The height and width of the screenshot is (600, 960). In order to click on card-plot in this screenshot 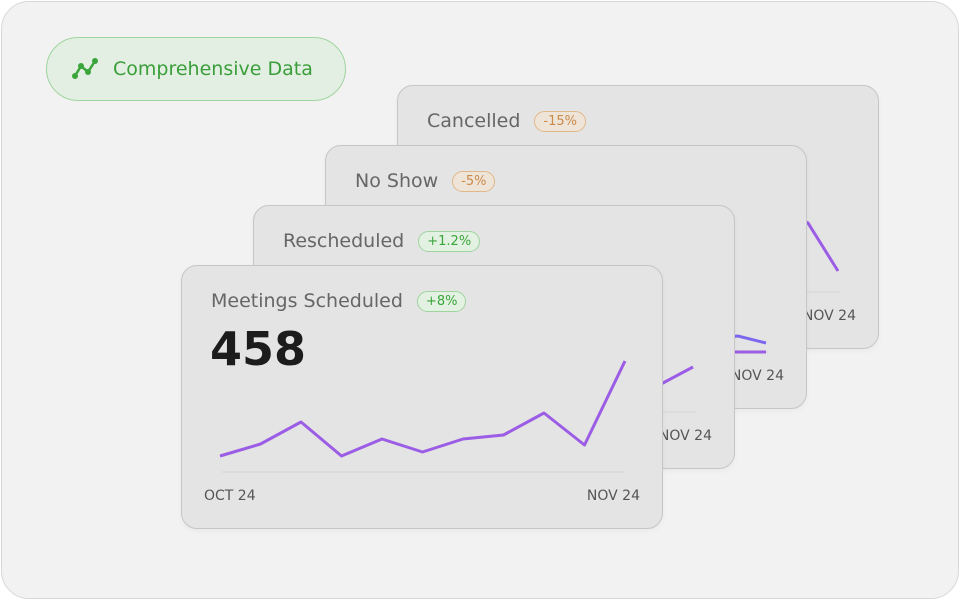, I will do `click(423, 416)`.